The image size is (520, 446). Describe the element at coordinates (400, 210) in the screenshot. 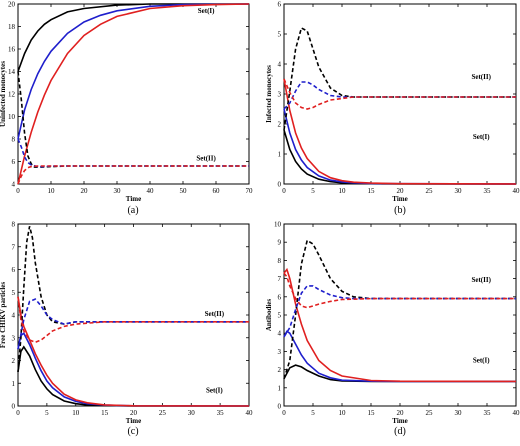

I see `panel-caption: (b)` at that location.